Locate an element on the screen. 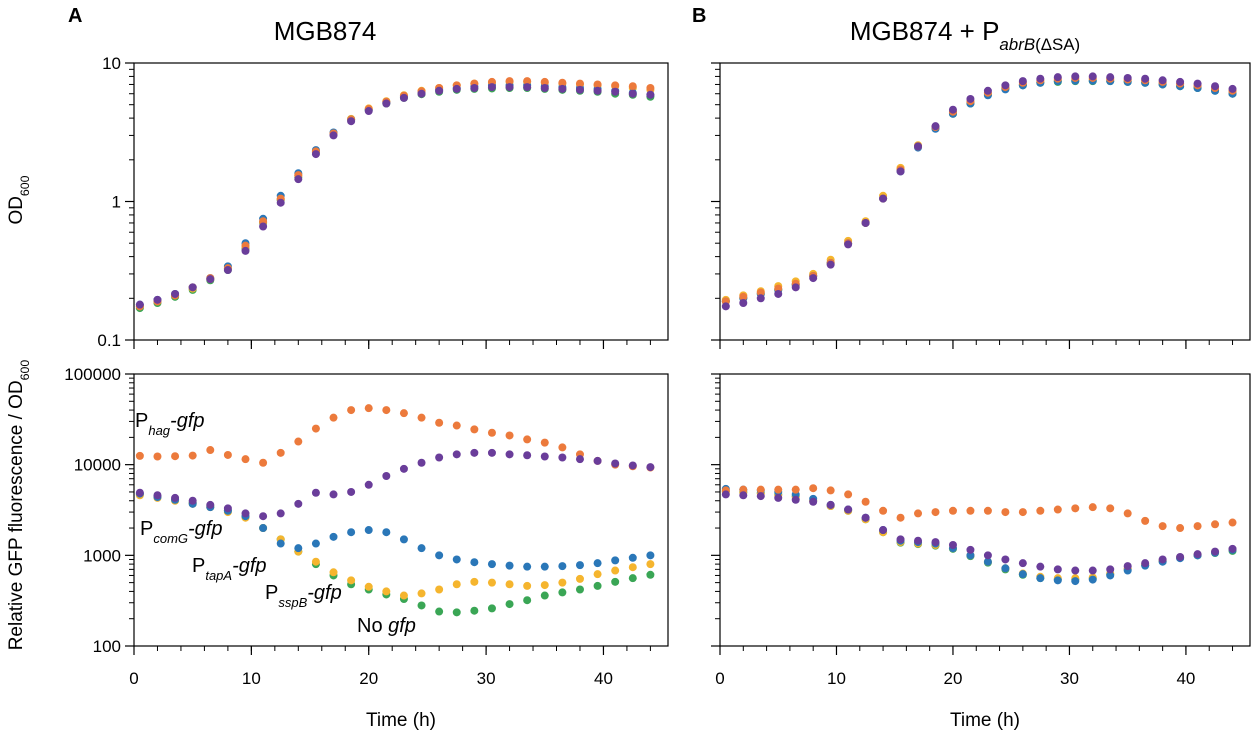 This screenshot has height=731, width=1253. y-tick-label: 0.1 is located at coordinates (109, 340).